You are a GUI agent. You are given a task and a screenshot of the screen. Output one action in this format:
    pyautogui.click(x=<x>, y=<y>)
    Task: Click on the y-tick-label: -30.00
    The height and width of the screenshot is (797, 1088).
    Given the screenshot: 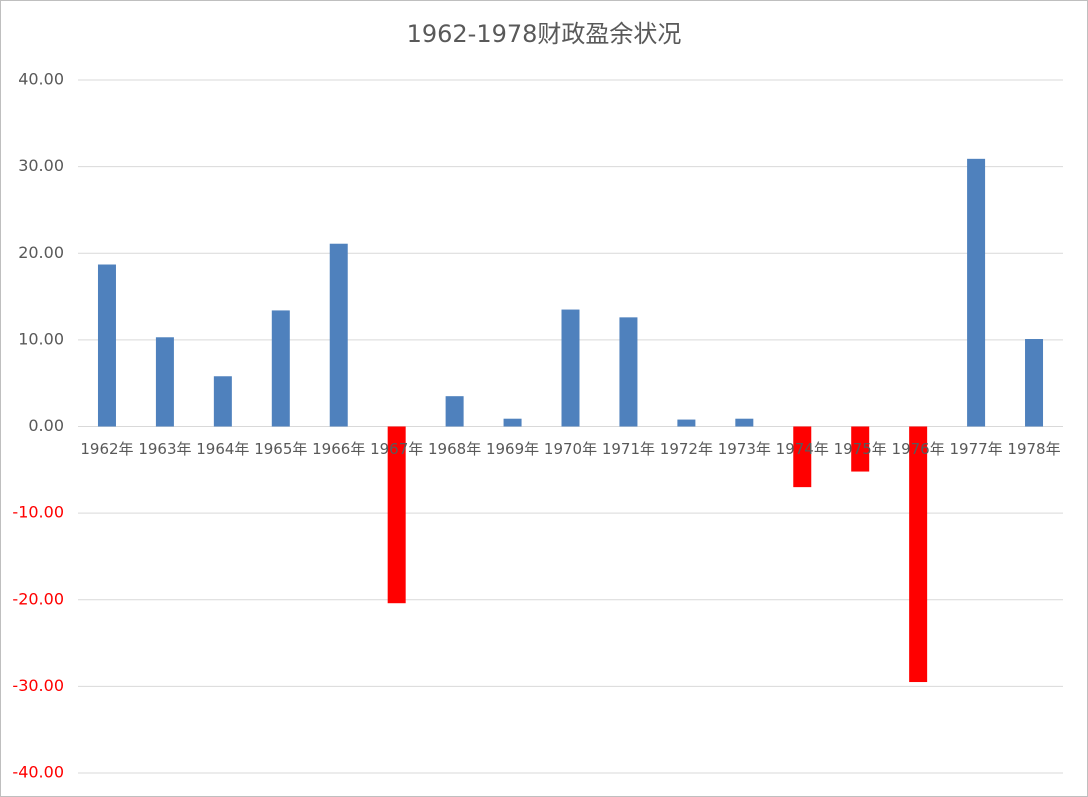 What is the action you would take?
    pyautogui.click(x=38, y=685)
    